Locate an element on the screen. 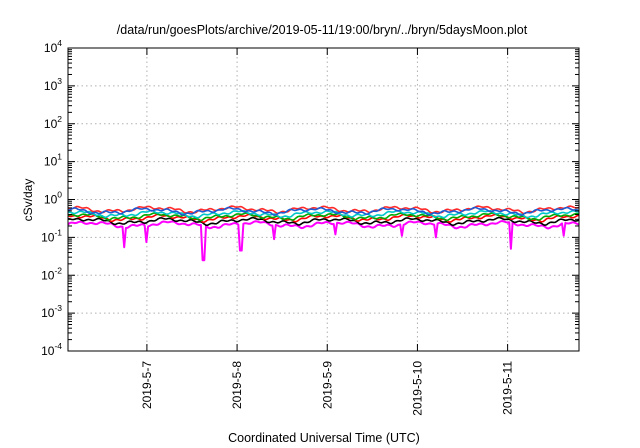 This screenshot has height=448, width=640. y-tick-label-exponent: -1 is located at coordinates (58, 232).